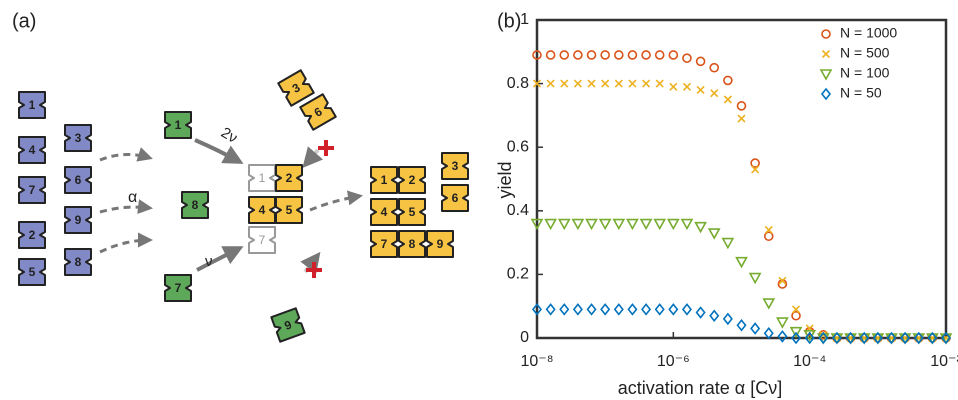 Image resolution: width=958 pixels, height=400 pixels. I want to click on tile: 3, so click(455, 166).